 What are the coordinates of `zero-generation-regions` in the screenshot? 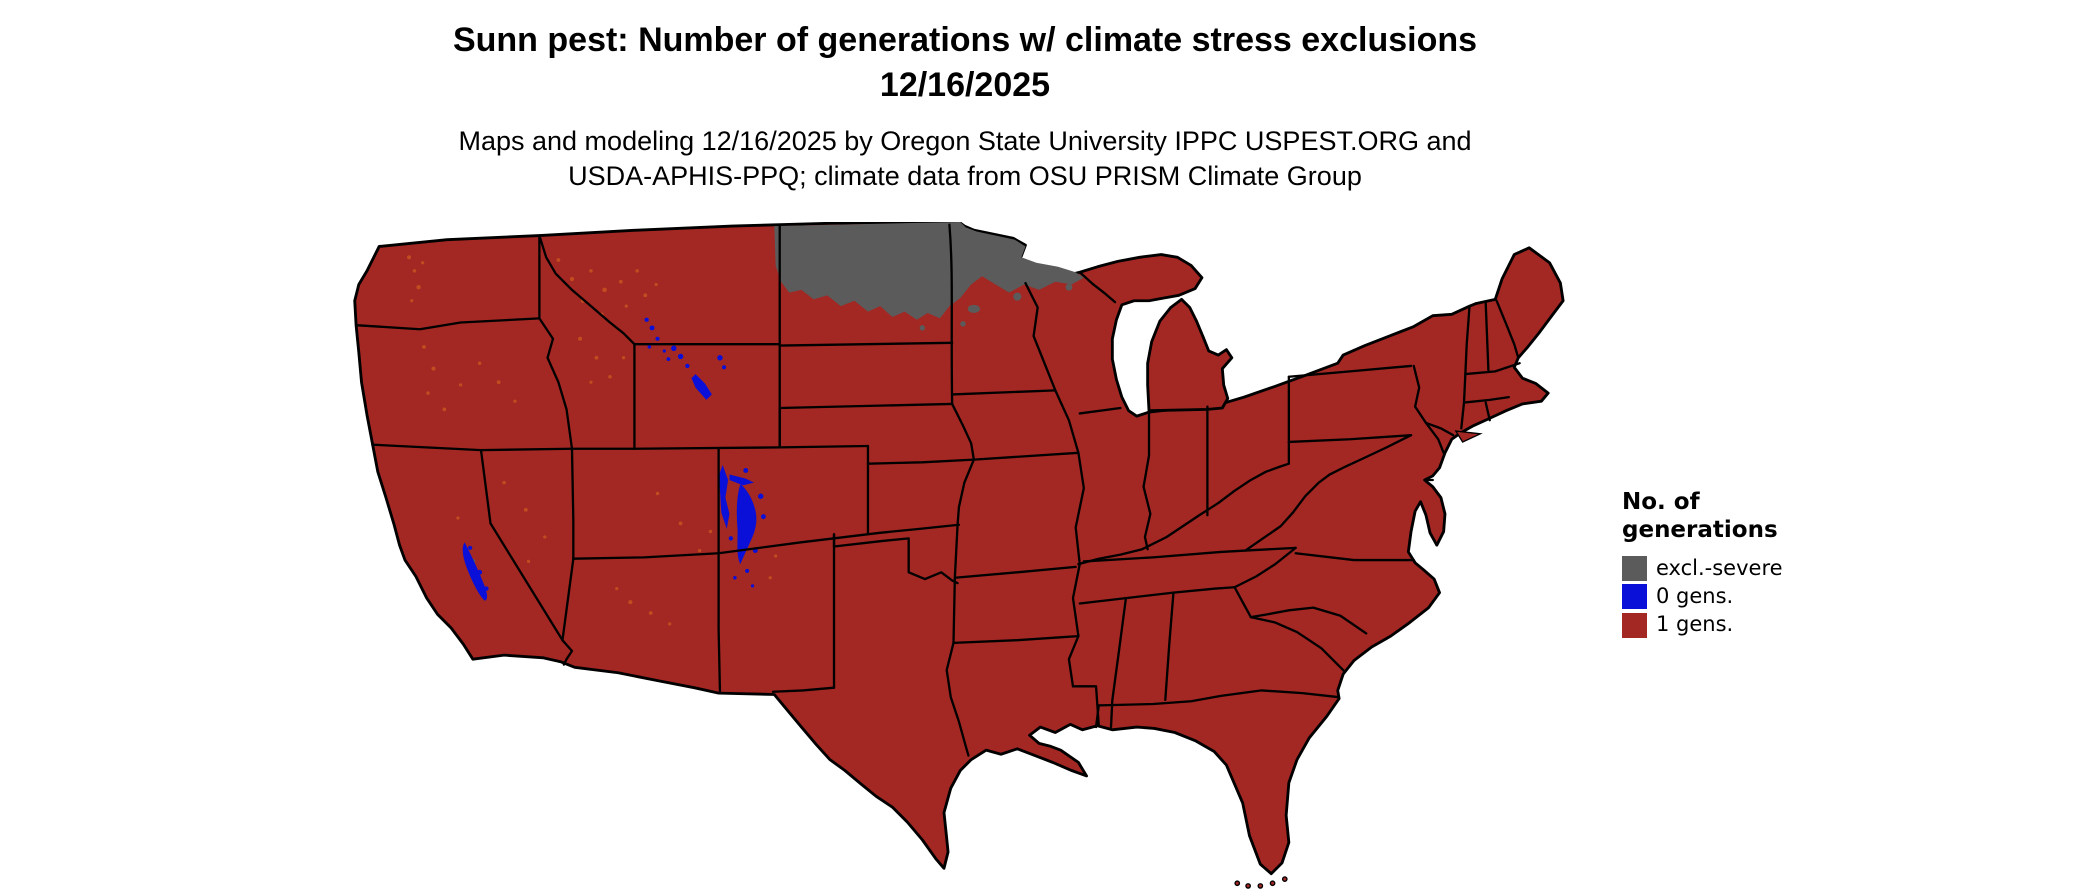 It's located at (614, 459).